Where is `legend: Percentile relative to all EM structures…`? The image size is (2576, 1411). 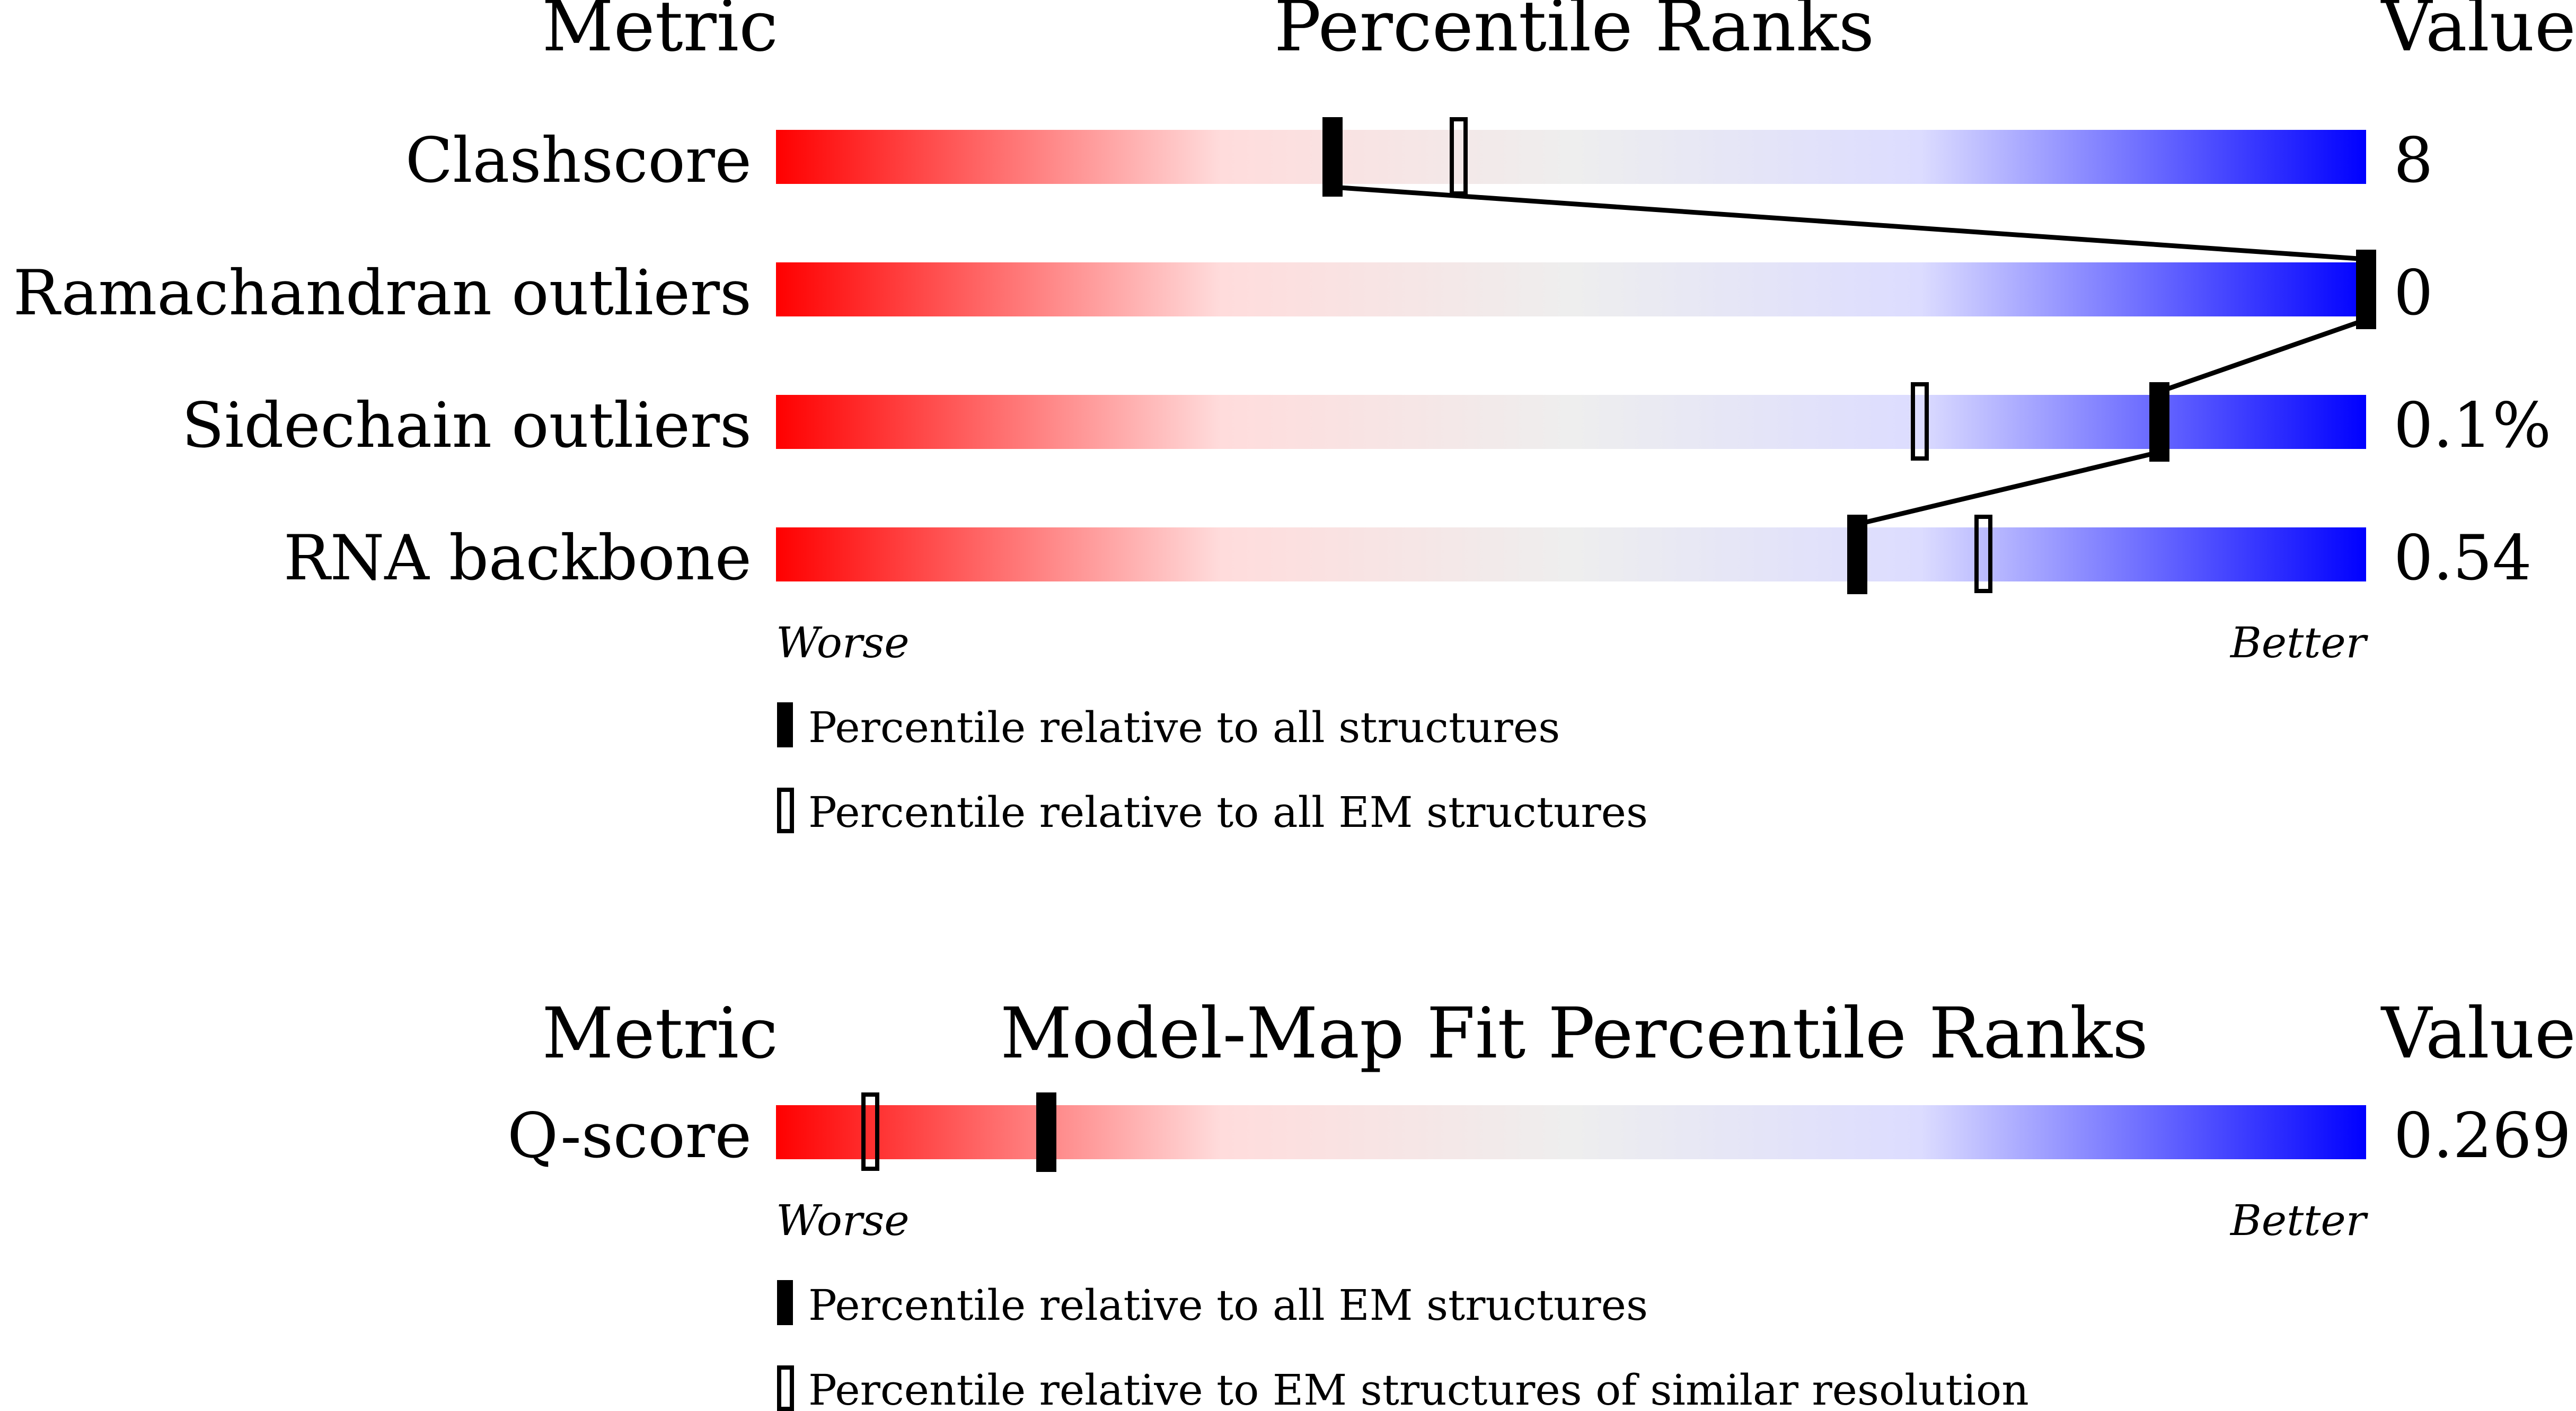 legend: Percentile relative to all EM structures… is located at coordinates (1403, 1345).